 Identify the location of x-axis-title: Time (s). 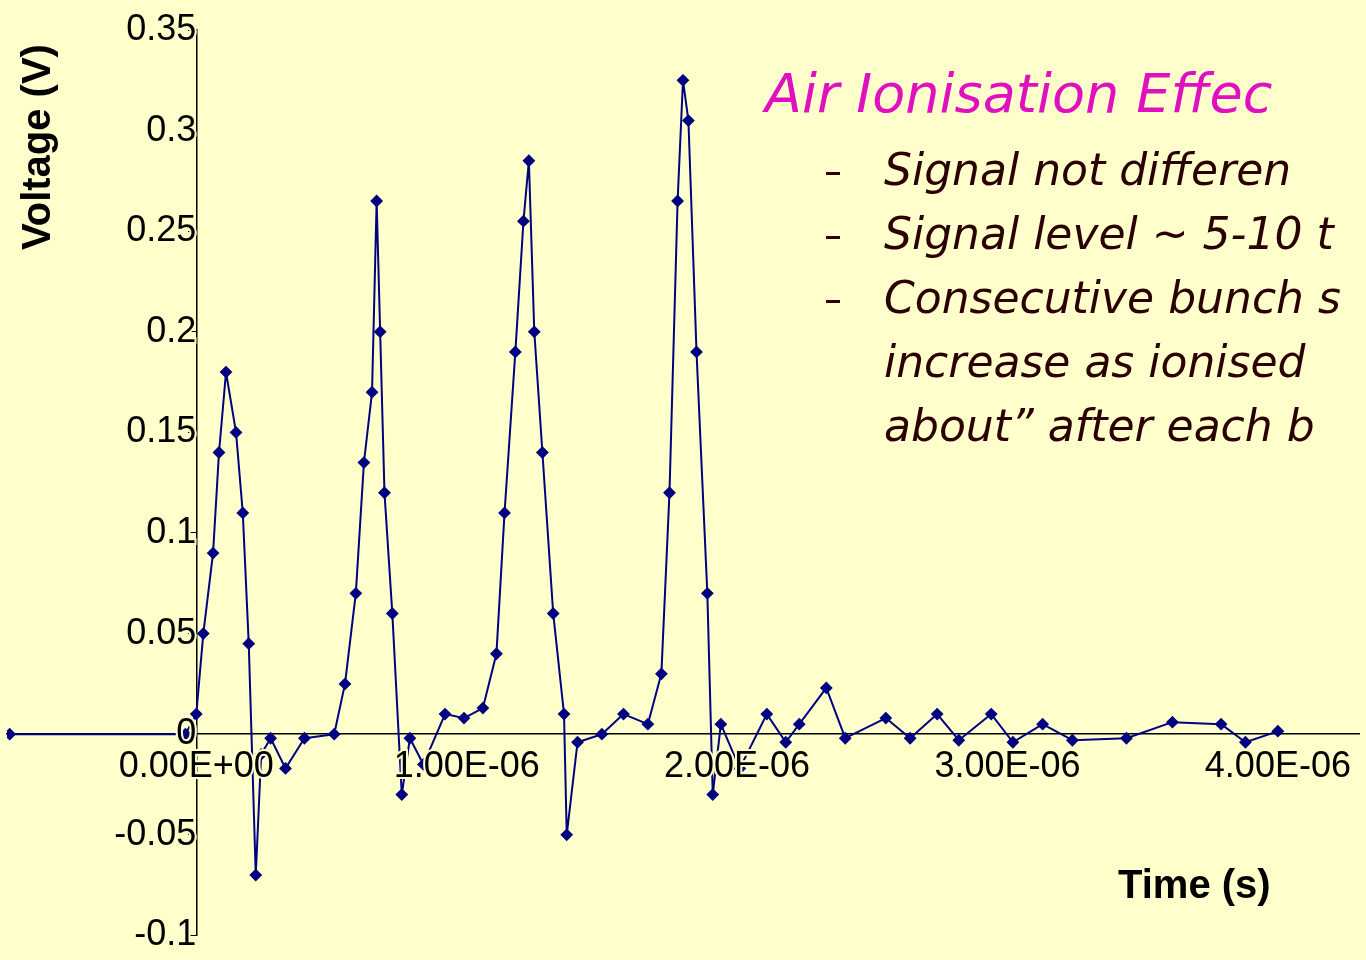
(1194, 884).